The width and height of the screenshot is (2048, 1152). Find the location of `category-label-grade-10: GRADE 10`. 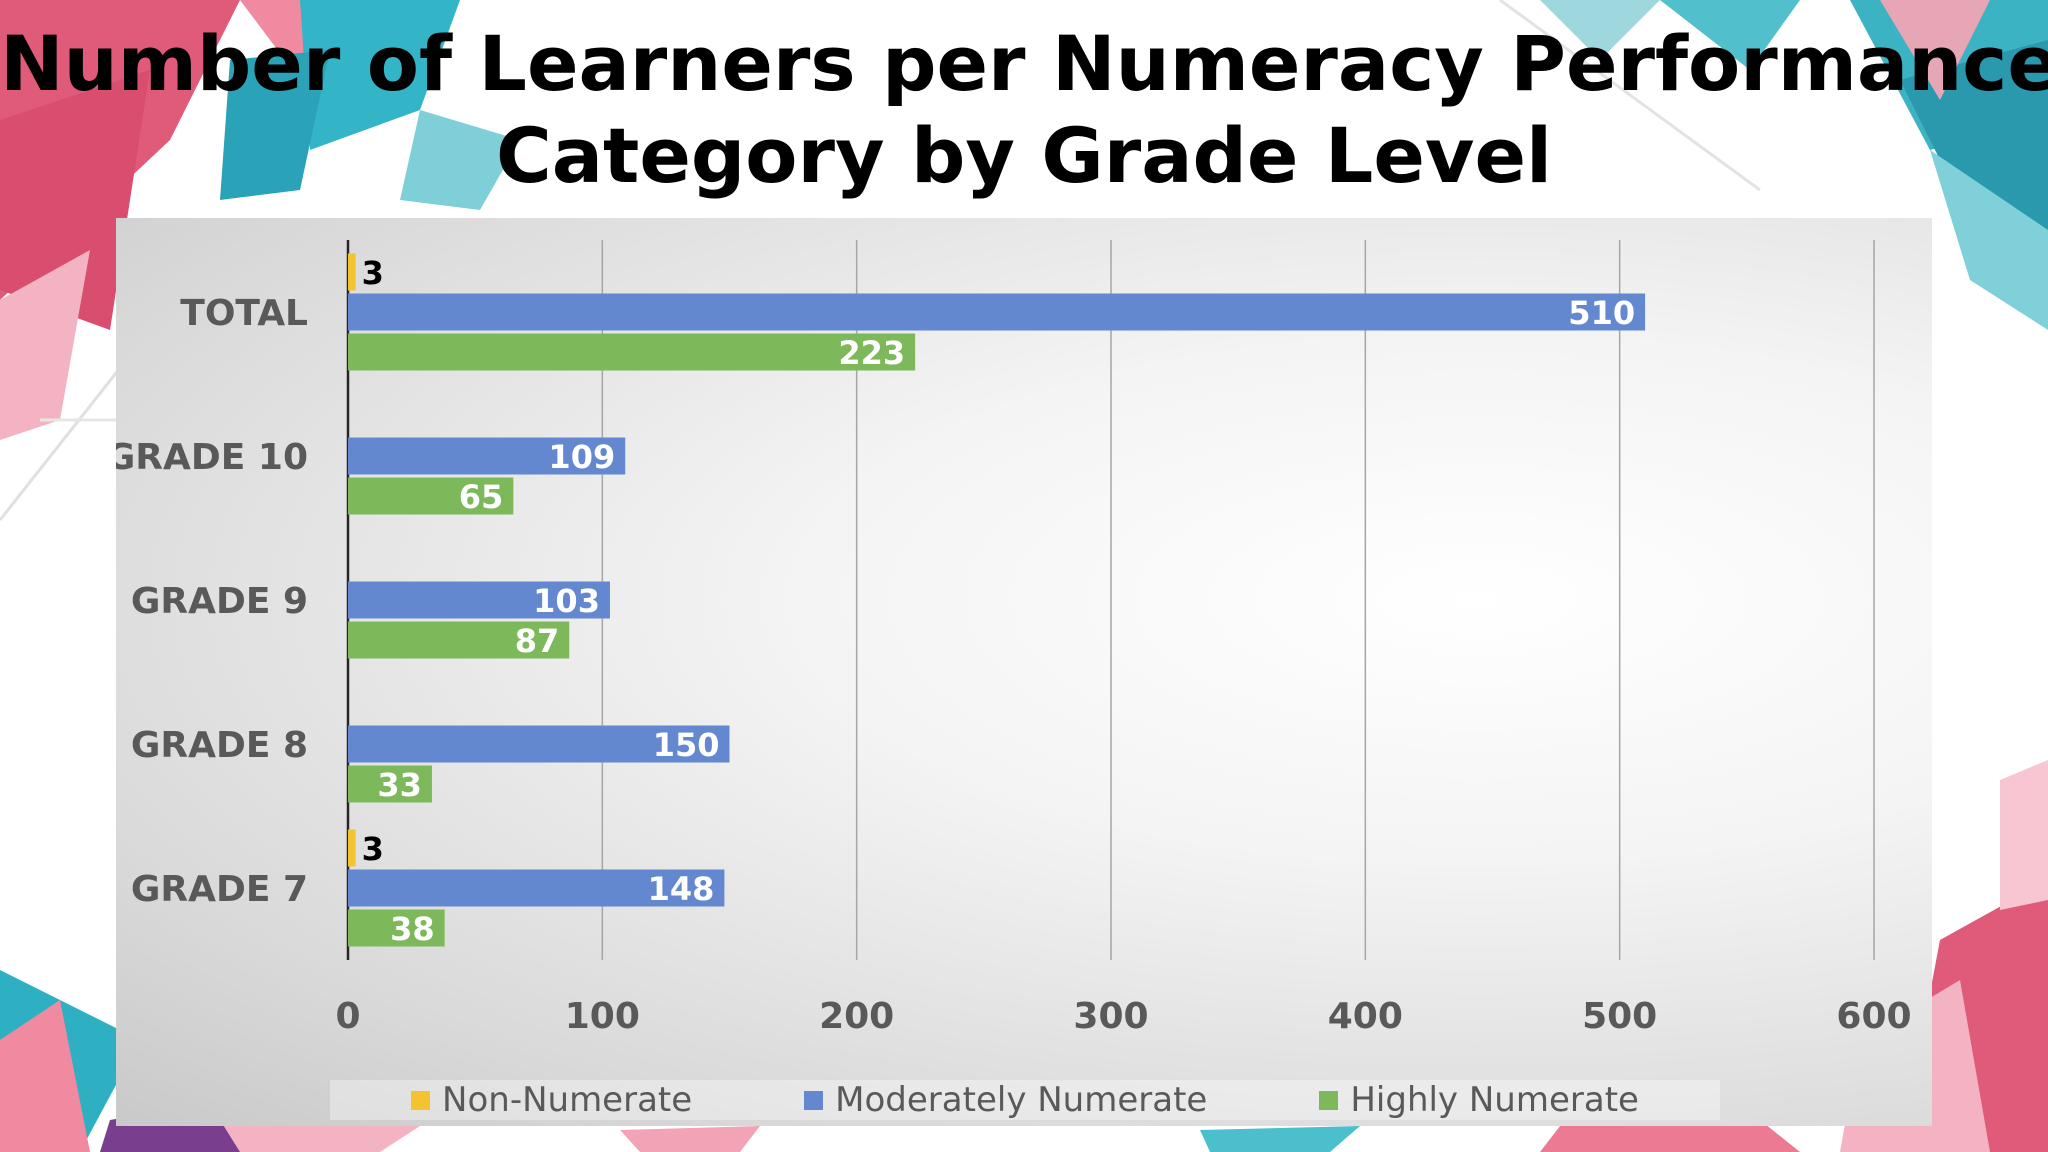

category-label-grade-10: GRADE 10 is located at coordinates (212, 457).